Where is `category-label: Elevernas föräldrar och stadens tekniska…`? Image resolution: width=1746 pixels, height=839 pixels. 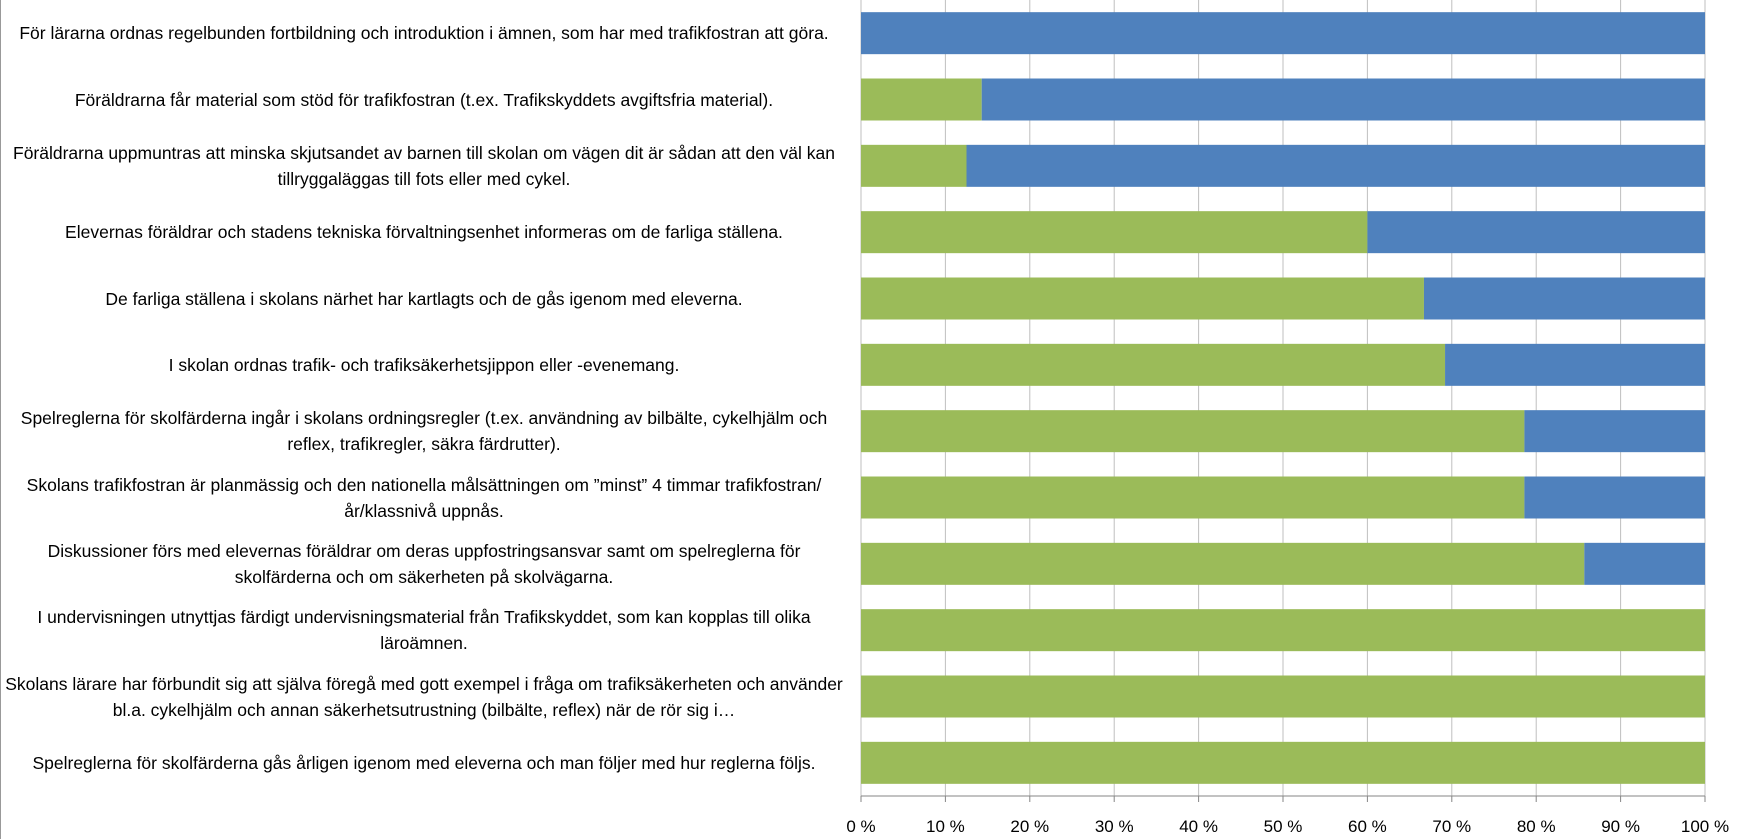
category-label: Elevernas föräldrar och stadens tekniska… is located at coordinates (424, 232).